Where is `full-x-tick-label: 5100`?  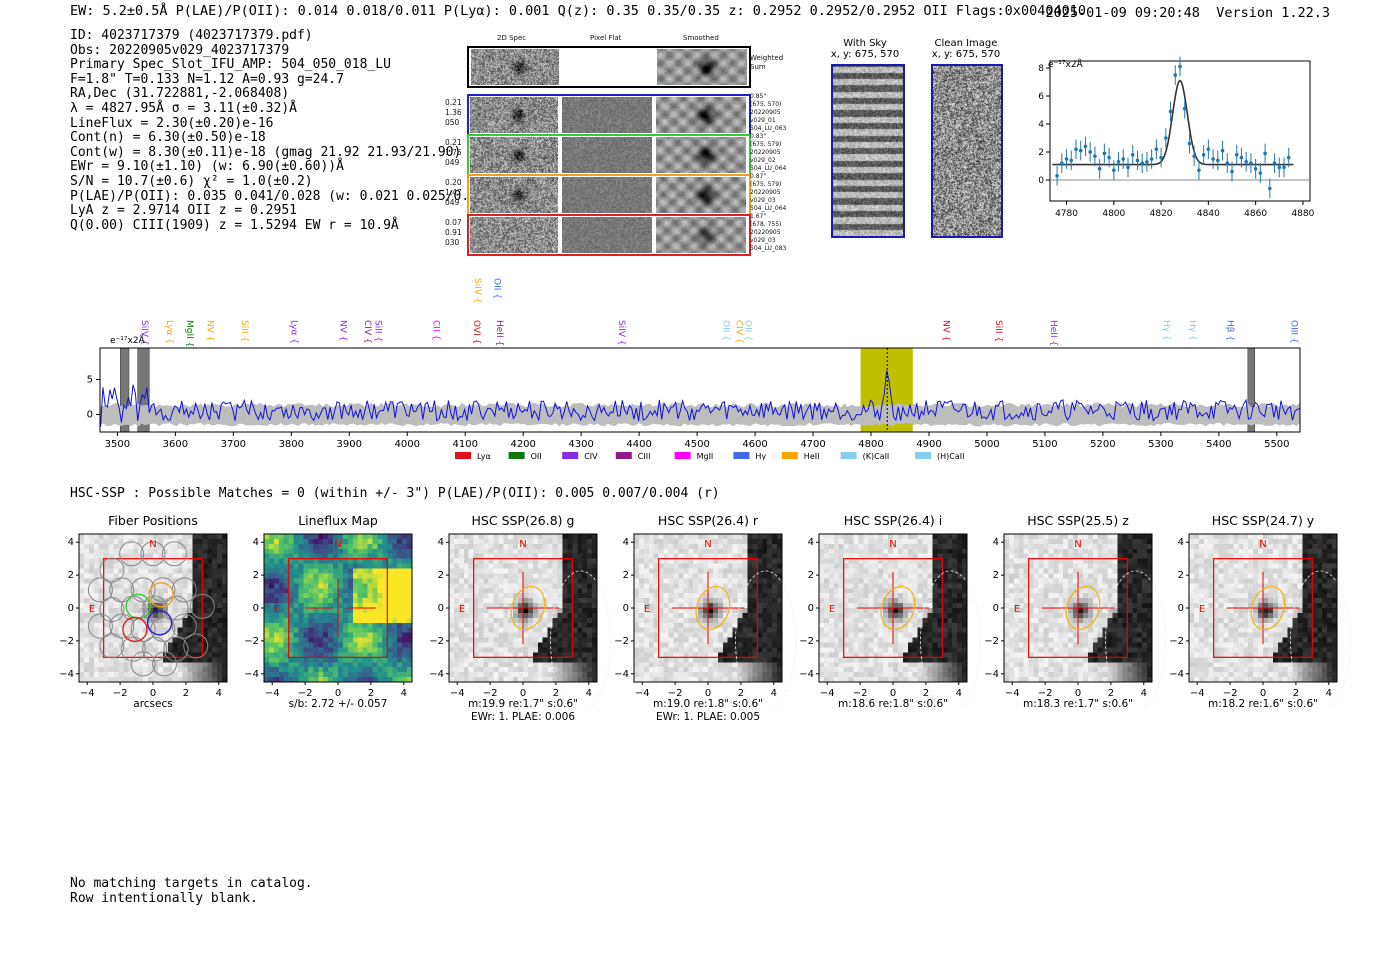 full-x-tick-label: 5100 is located at coordinates (1044, 444).